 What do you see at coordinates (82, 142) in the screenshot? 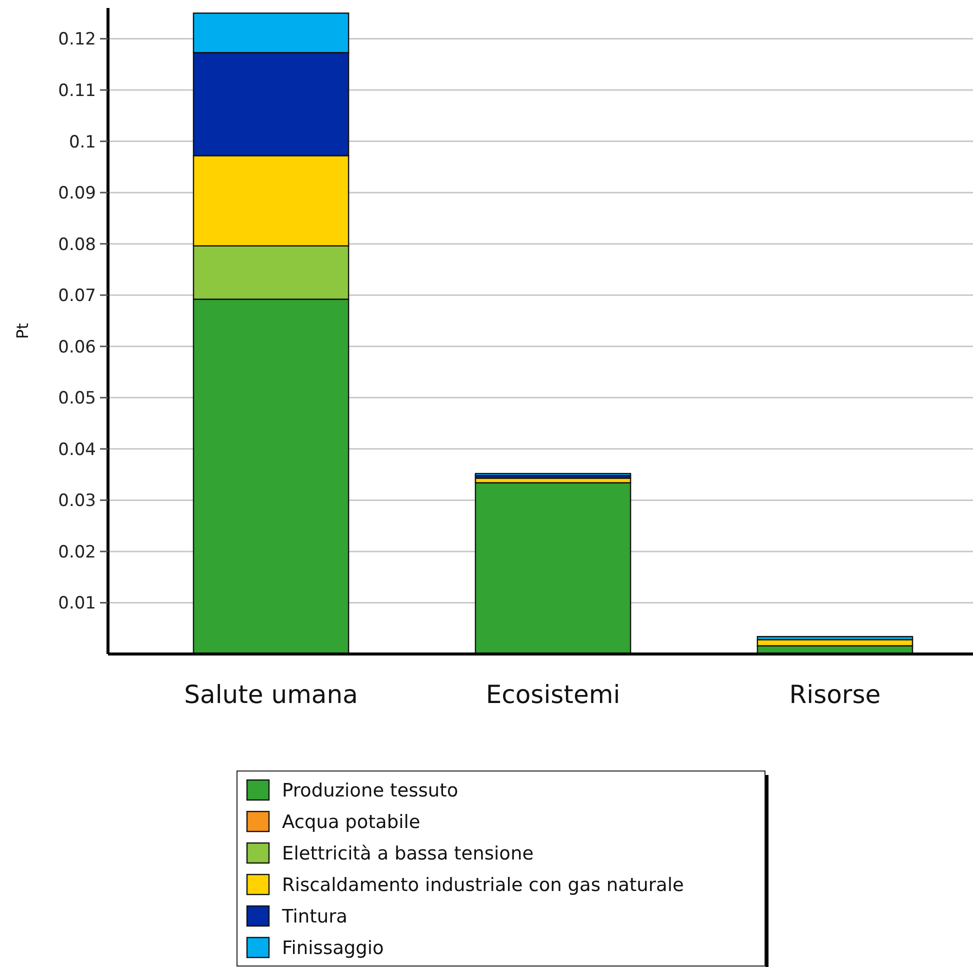
I see `y-tick-label: 0.1` at bounding box center [82, 142].